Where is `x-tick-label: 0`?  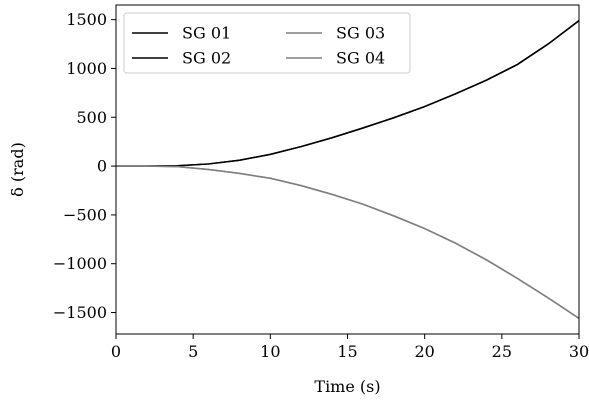 x-tick-label: 0 is located at coordinates (116, 351).